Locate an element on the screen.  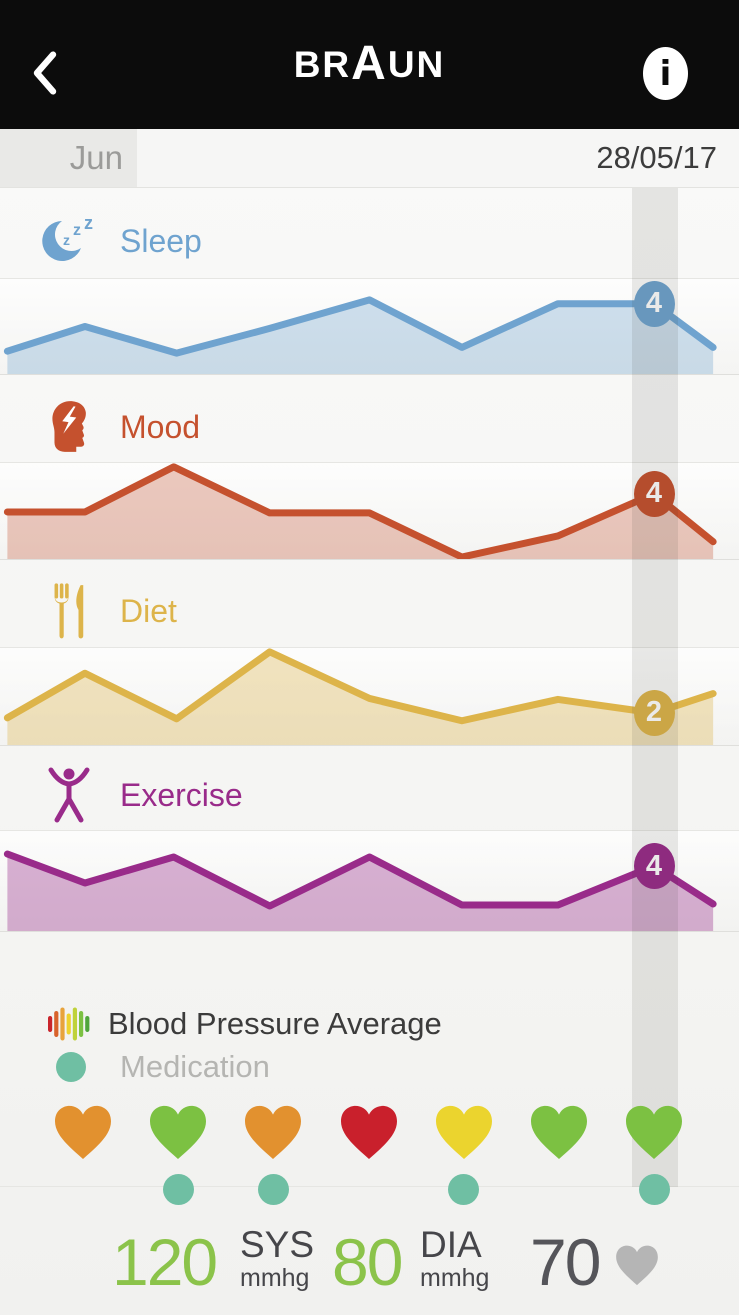
month-tab: Jun is located at coordinates (68, 158).